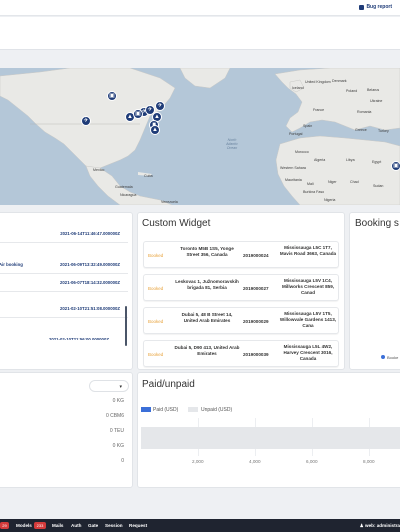 The width and height of the screenshot is (400, 532). What do you see at coordinates (200, 33) in the screenshot?
I see `page-header-band` at bounding box center [200, 33].